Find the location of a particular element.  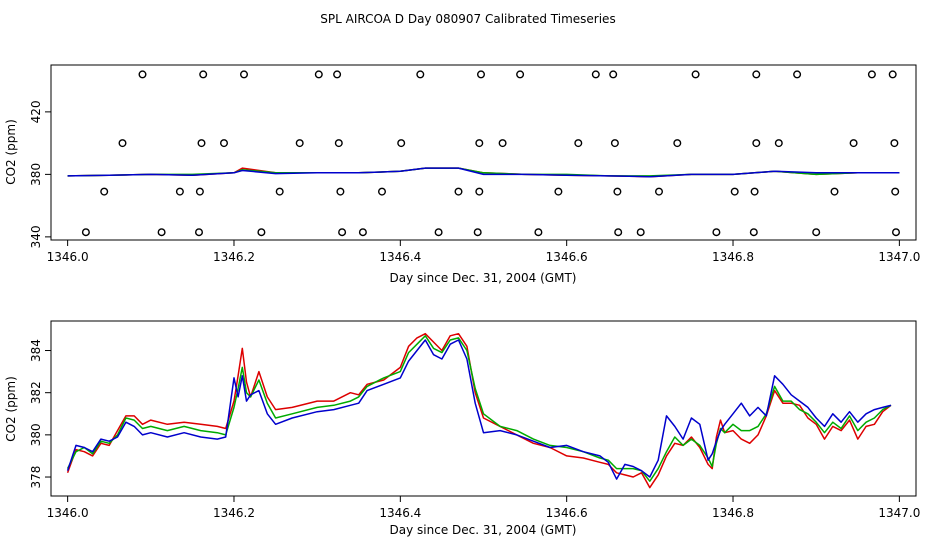

panel-2-x-label: Day since Dec. 31, 2004 (GMT) is located at coordinates (483, 530).